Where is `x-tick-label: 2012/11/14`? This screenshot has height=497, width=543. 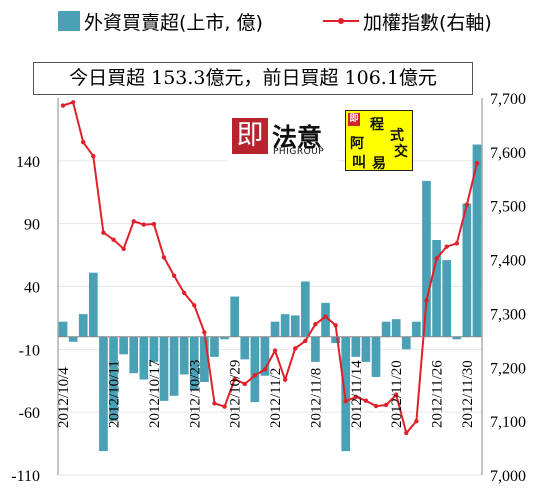
x-tick-label: 2012/11/14 is located at coordinates (357, 394).